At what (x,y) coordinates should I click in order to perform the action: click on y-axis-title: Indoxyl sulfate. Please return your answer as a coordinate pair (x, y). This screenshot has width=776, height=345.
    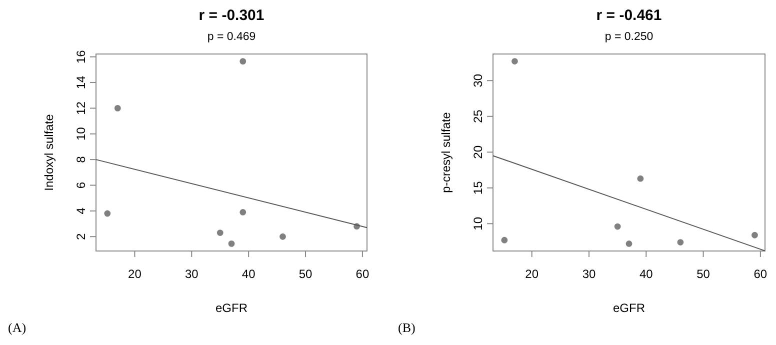
    Looking at the image, I should click on (49, 152).